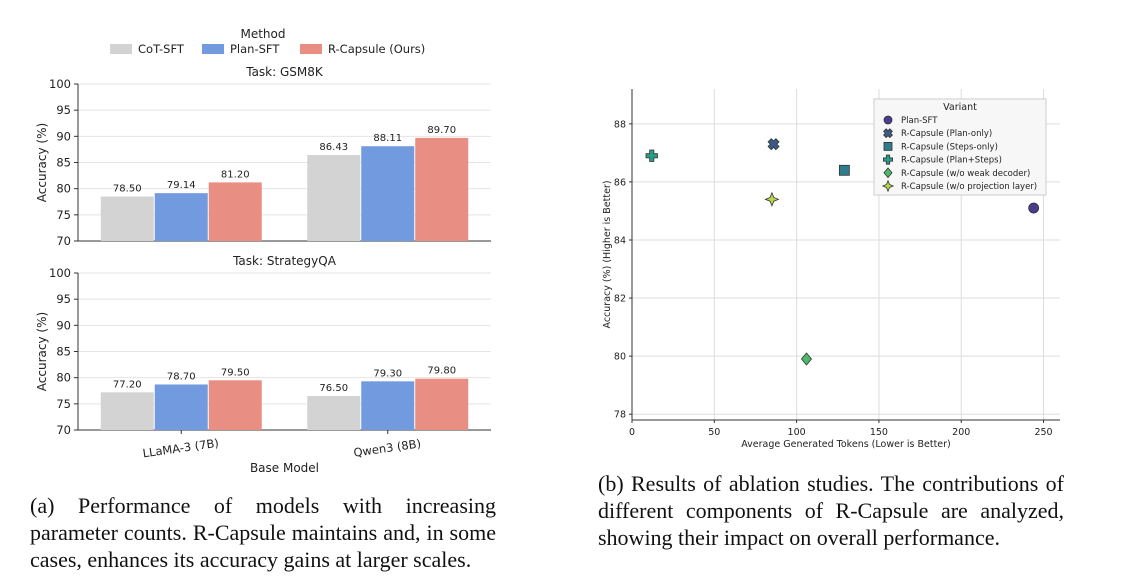 The image size is (1127, 585). What do you see at coordinates (387, 373) in the screenshot?
I see `bar-value-label: 79.30` at bounding box center [387, 373].